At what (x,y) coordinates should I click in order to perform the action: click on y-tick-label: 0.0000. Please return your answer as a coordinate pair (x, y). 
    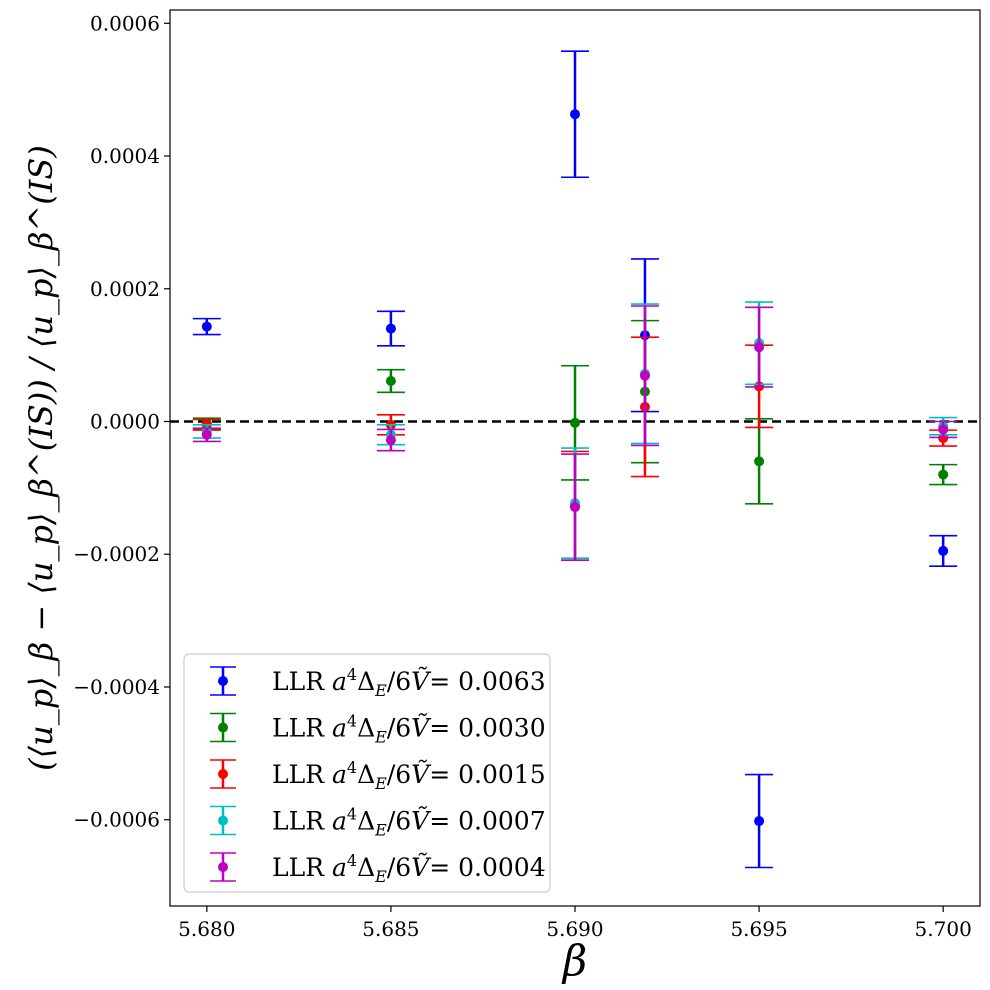
    Looking at the image, I should click on (125, 421).